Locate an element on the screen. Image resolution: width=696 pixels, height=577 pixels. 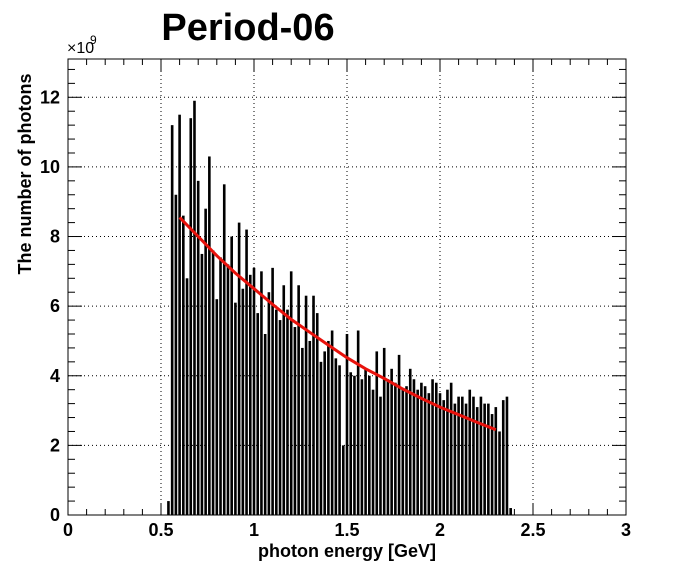
y-tick-label: 10 is located at coordinates (50, 167).